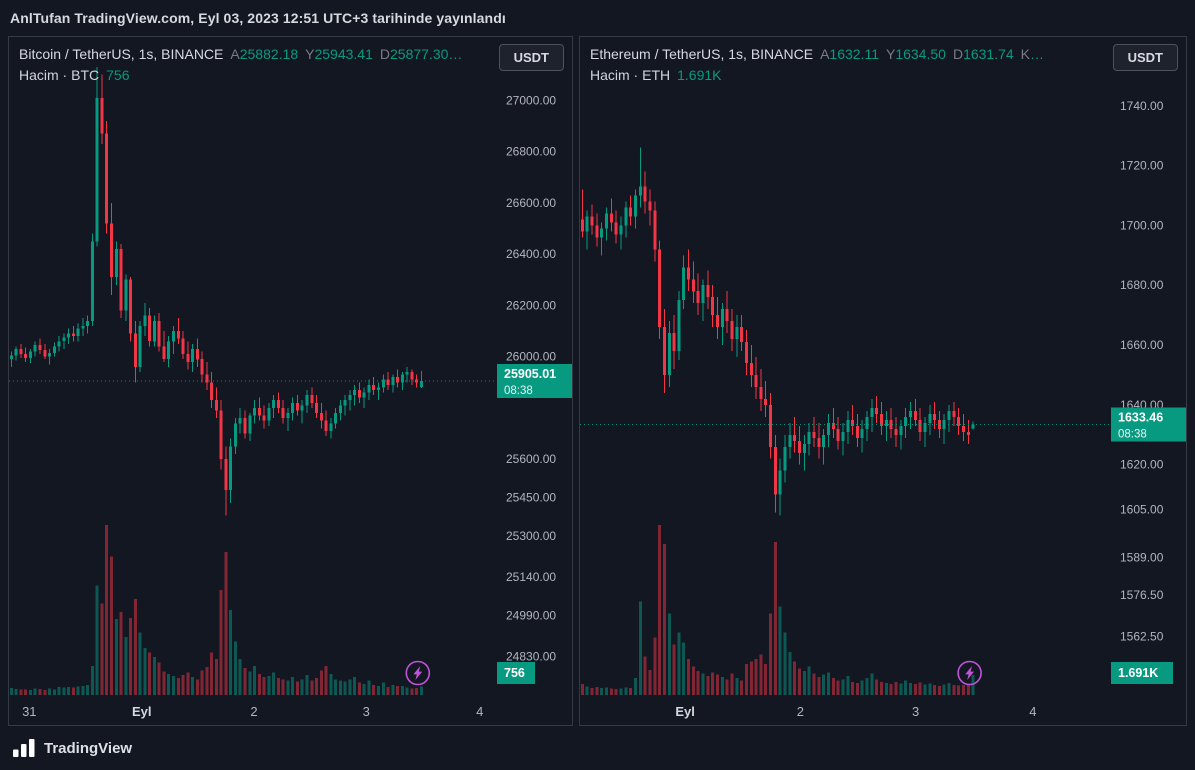 Image resolution: width=1195 pixels, height=770 pixels. Describe the element at coordinates (531, 357) in the screenshot. I see `svg-text: 26000.00` at that location.